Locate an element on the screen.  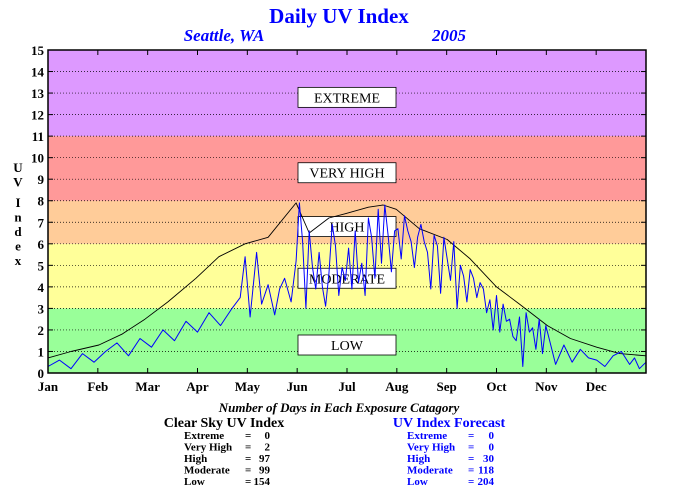
band-label-text: VERY HIGH is located at coordinates (346, 174).